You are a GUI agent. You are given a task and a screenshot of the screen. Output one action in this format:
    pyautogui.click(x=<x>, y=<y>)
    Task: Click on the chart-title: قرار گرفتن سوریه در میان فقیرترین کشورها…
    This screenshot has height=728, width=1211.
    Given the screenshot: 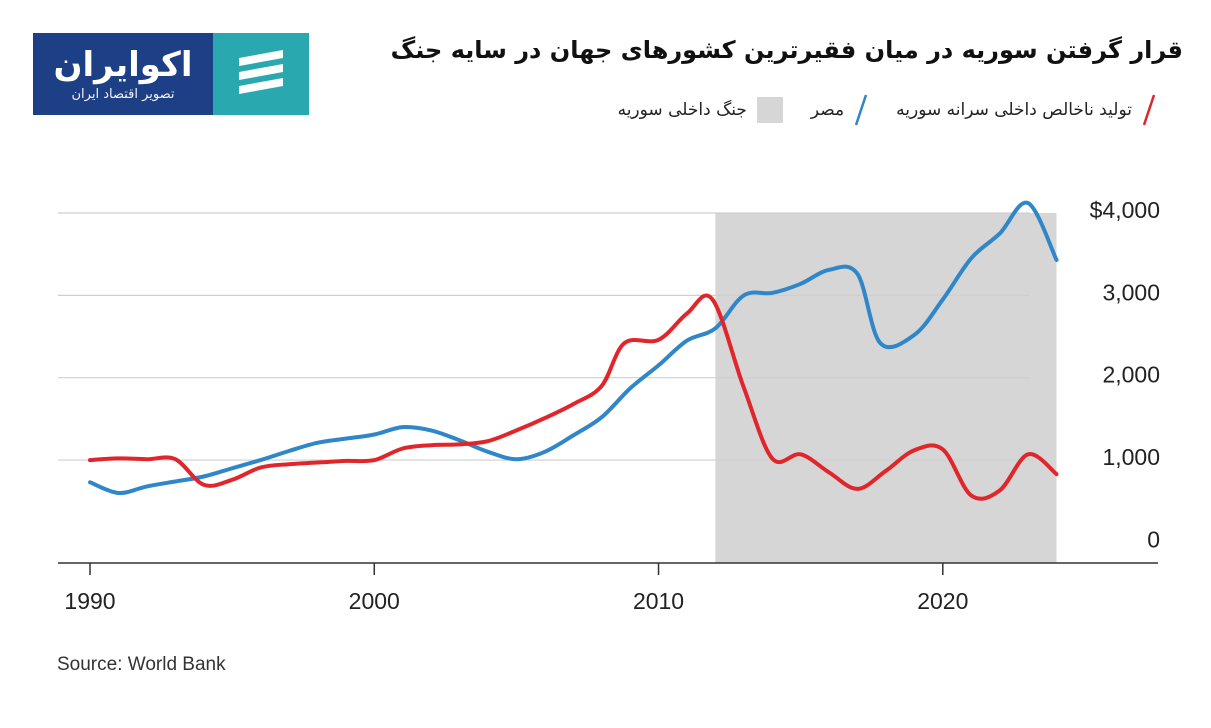 What is the action you would take?
    pyautogui.click(x=786, y=50)
    